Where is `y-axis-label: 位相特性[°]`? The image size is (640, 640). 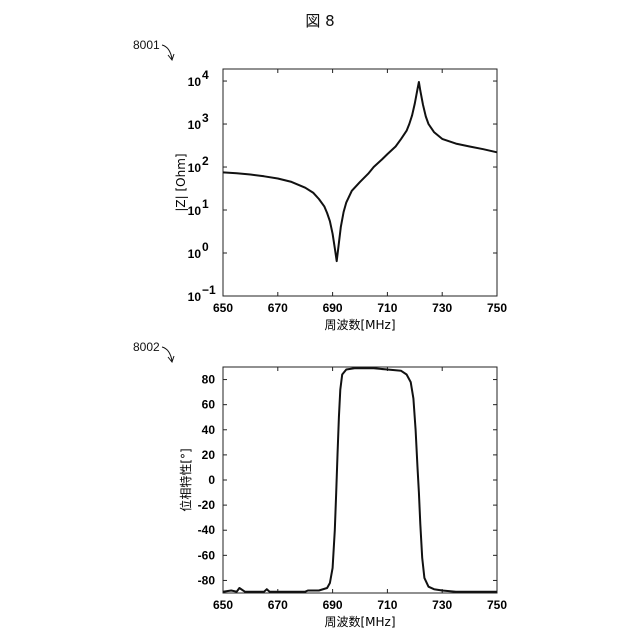
y-axis-label: 位相特性[°] is located at coordinates (185, 479).